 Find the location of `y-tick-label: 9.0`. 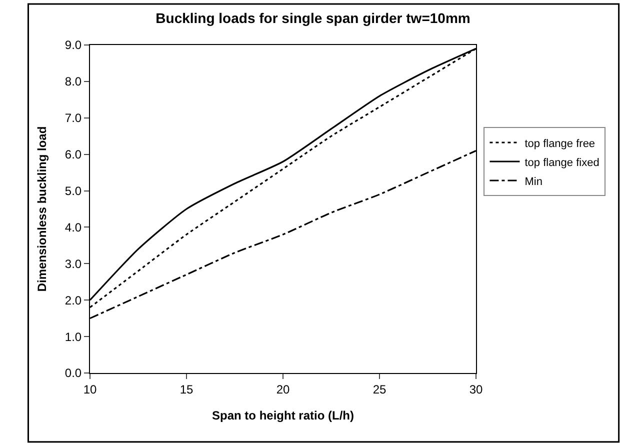

y-tick-label: 9.0 is located at coordinates (73, 45).